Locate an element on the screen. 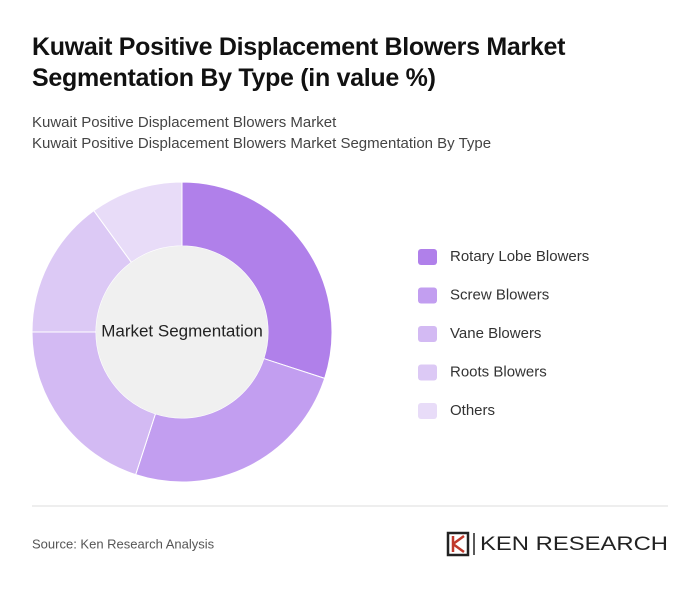 This screenshot has height=591, width=700. legend-label: Screw Blowers is located at coordinates (499, 294).